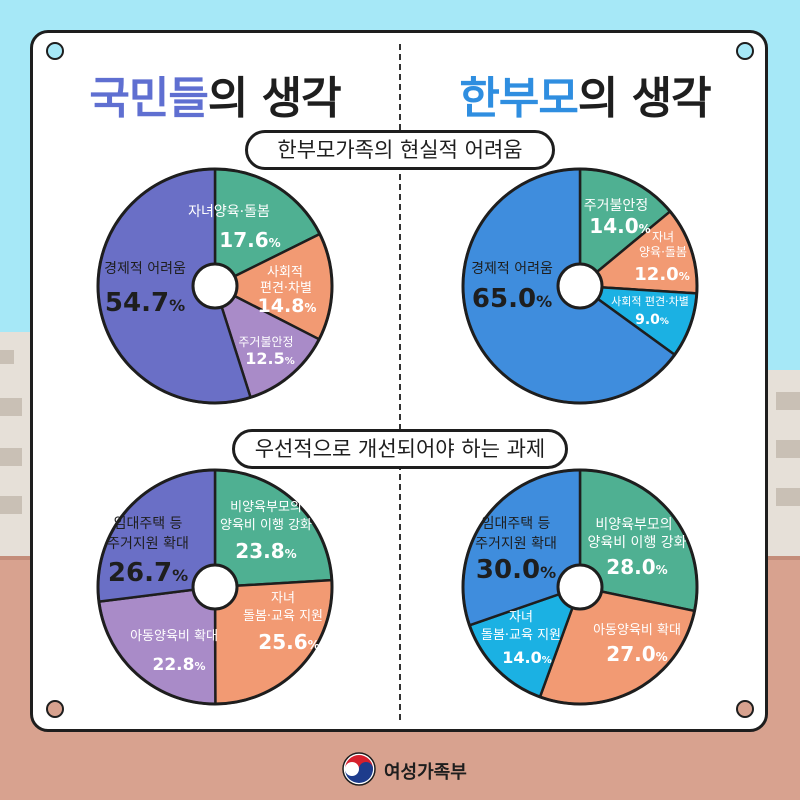  Describe the element at coordinates (55, 51) in the screenshot. I see `screw-top-left-icon` at that location.